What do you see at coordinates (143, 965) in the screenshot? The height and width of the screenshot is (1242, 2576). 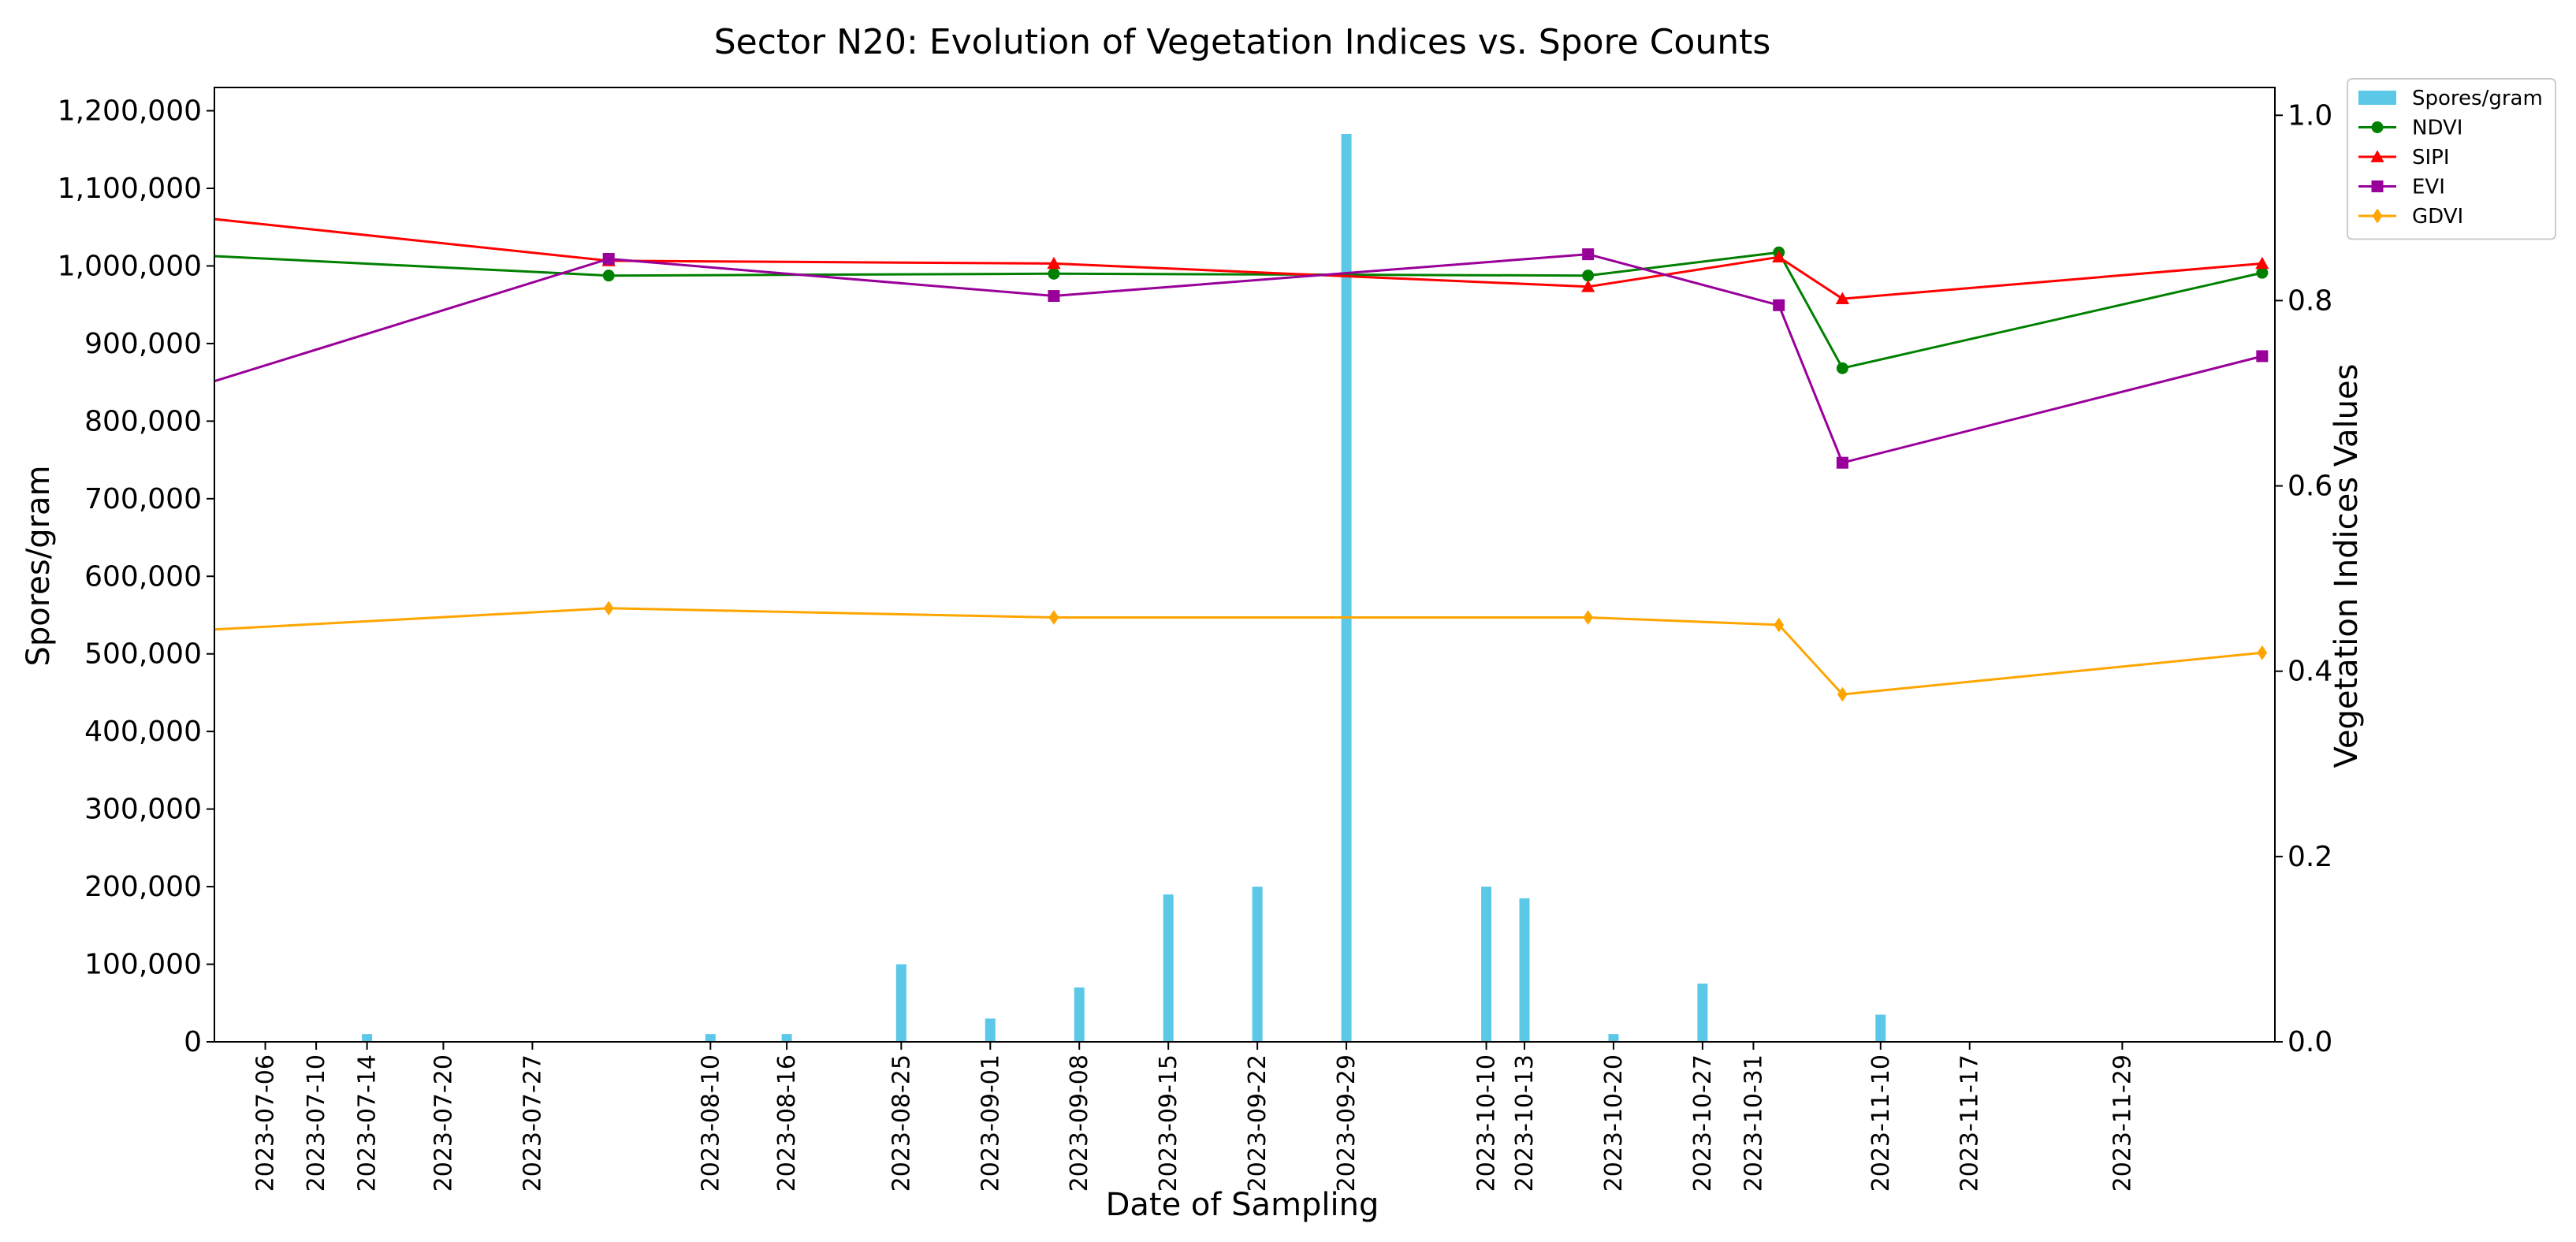 I see `left-tick-label: 100,000` at bounding box center [143, 965].